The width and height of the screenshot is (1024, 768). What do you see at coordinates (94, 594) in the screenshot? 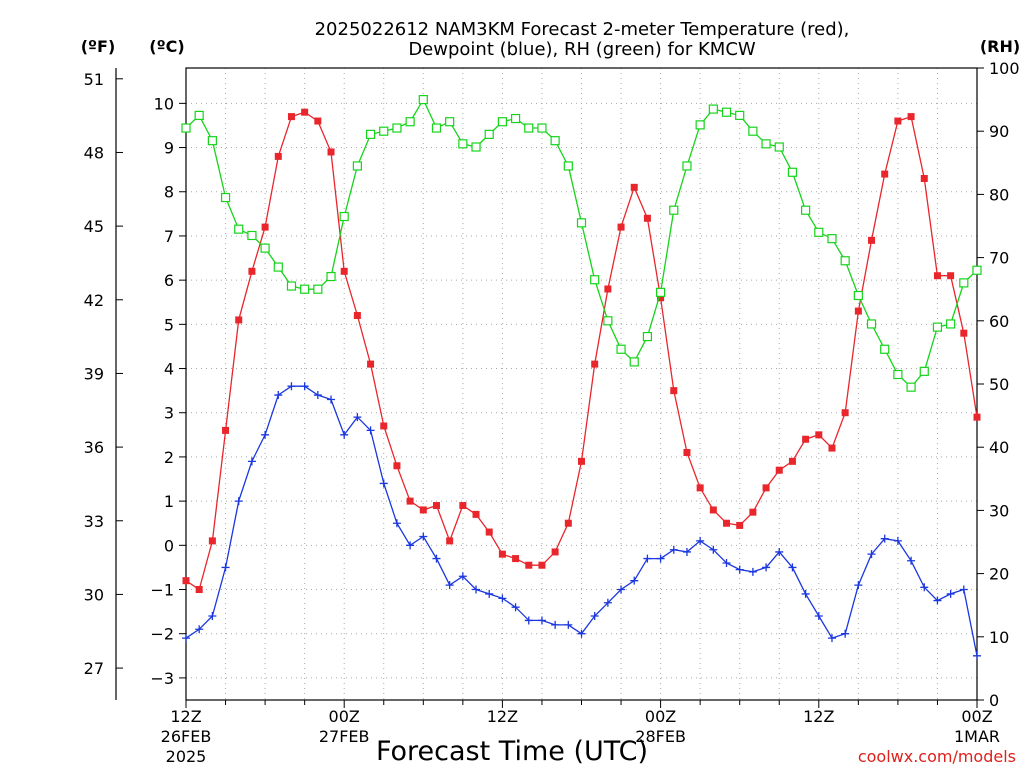
I see `fahrenheit-tick-label: 30` at bounding box center [94, 594].